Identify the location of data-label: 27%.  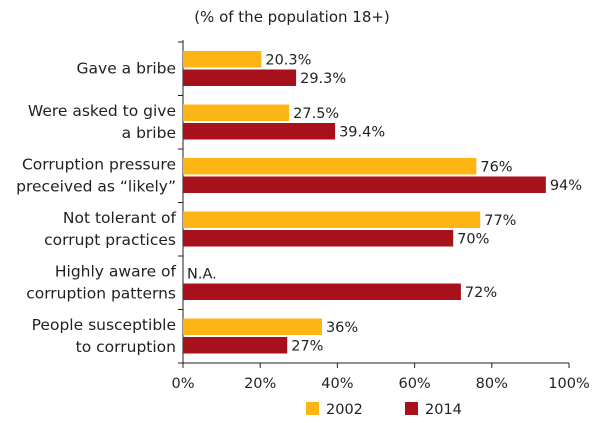
(307, 347).